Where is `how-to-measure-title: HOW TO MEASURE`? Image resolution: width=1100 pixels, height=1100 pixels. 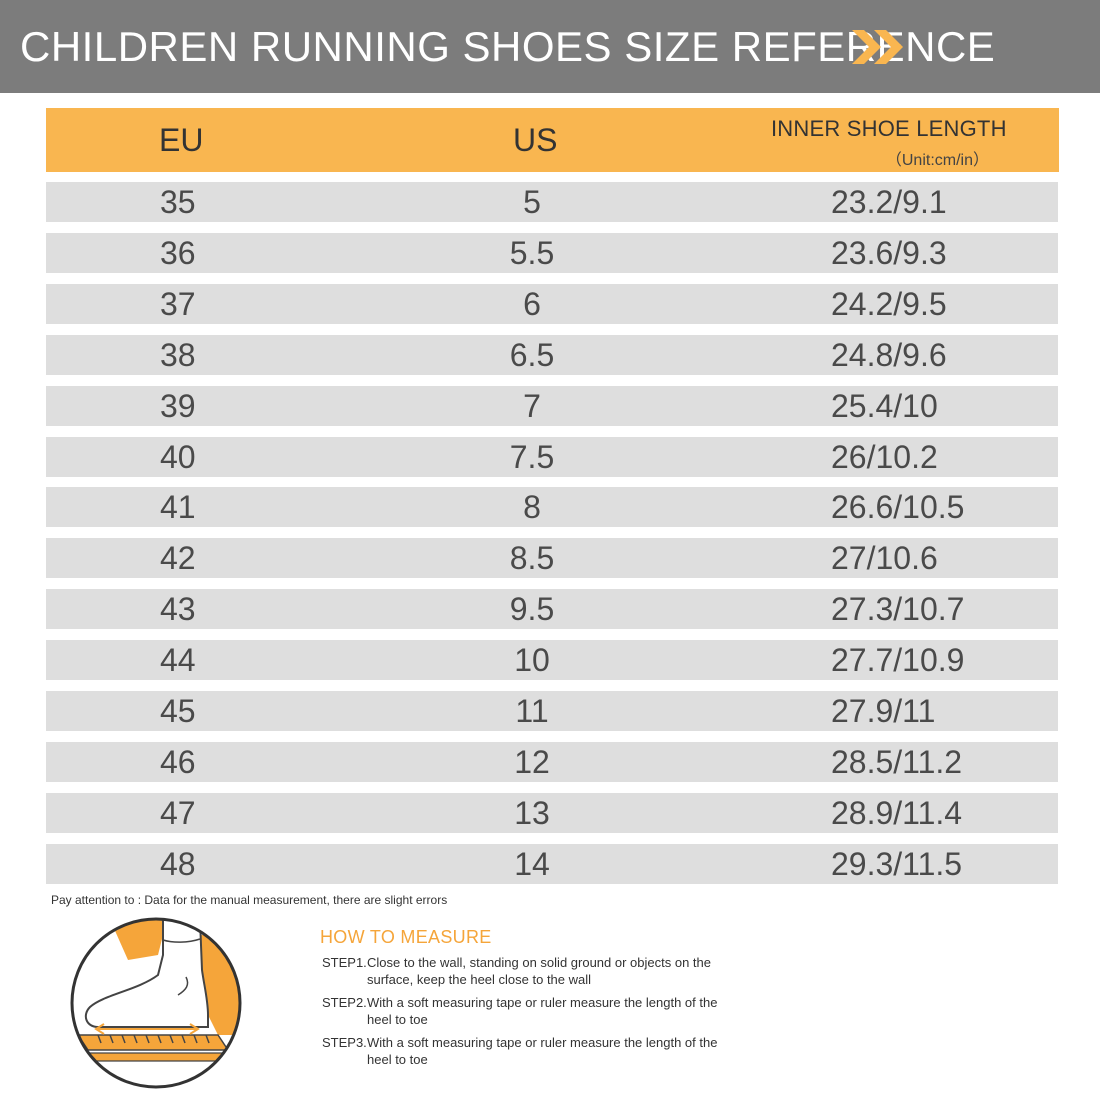
how-to-measure-title: HOW TO MEASURE is located at coordinates (406, 937).